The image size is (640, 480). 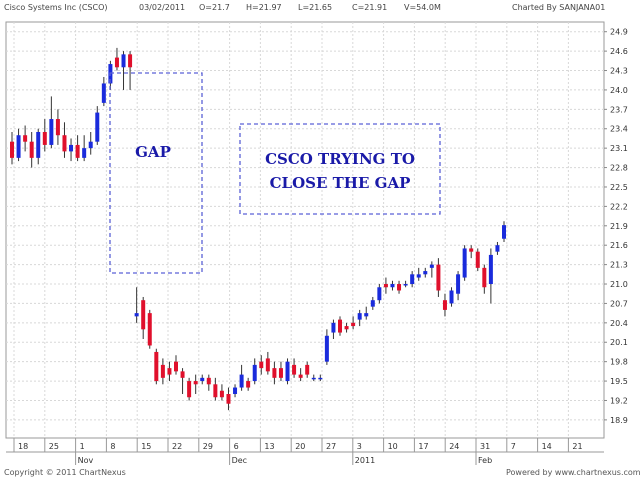 I want to click on month-label: Feb, so click(x=485, y=460).